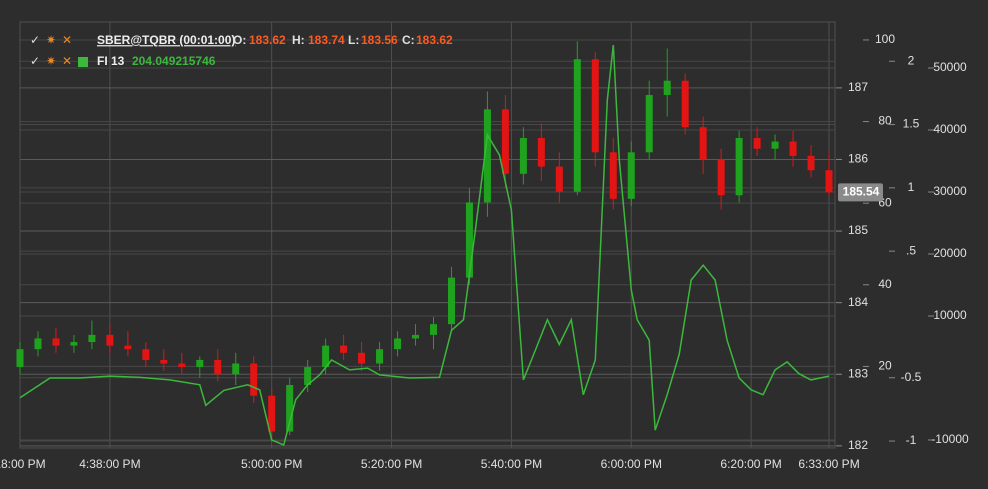  I want to click on y-tick-label: 2, so click(911, 60).